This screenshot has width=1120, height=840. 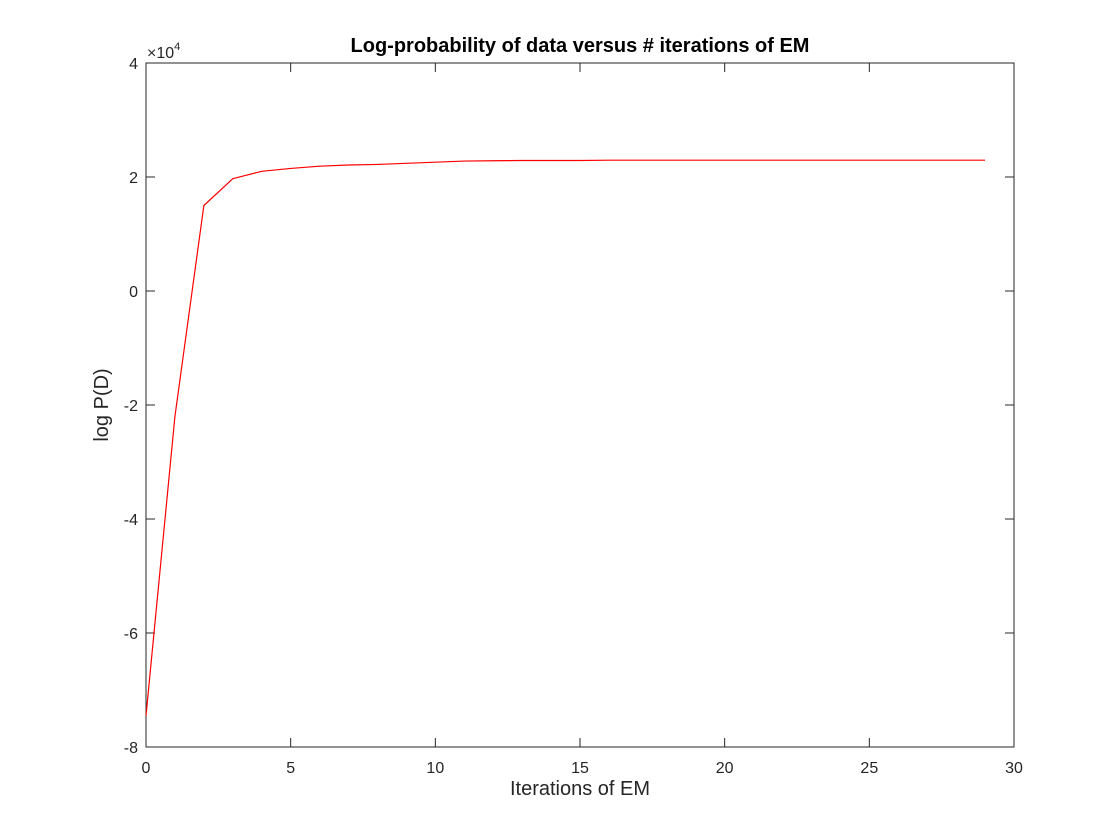 I want to click on x-tick-label: 25, so click(x=869, y=768).